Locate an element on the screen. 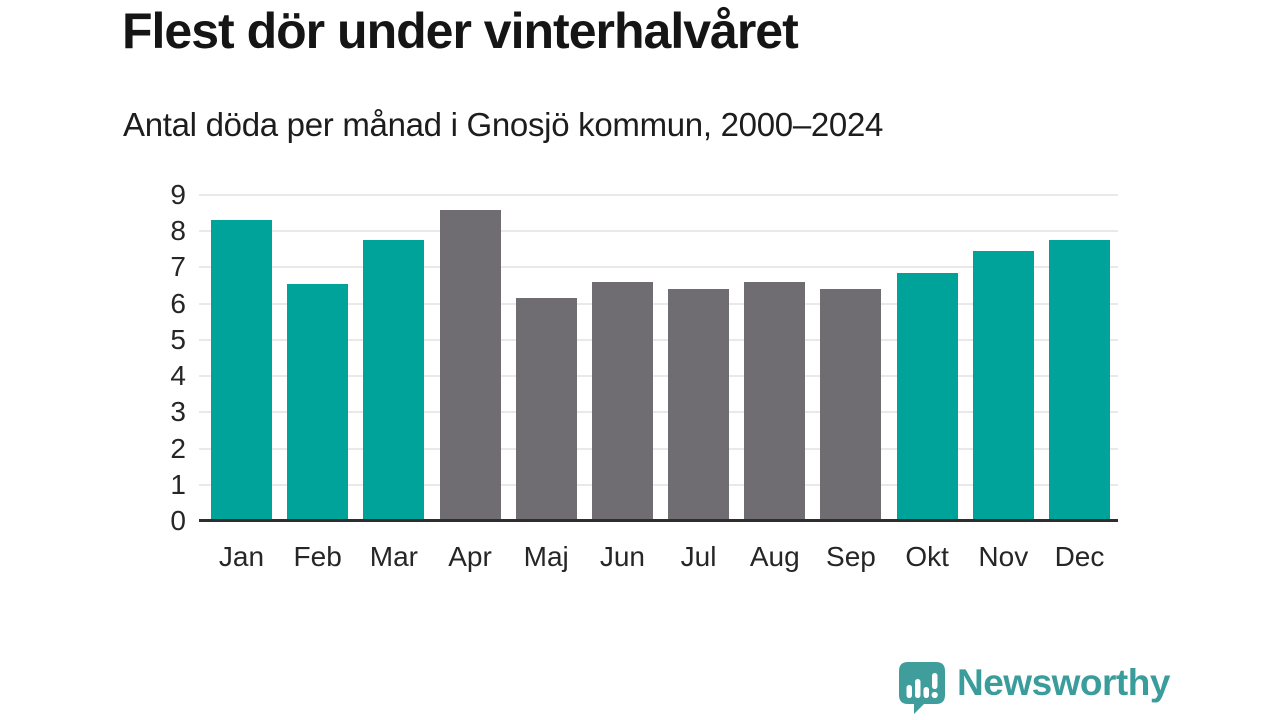  y-tick-label-5: 5 is located at coordinates (178, 339).